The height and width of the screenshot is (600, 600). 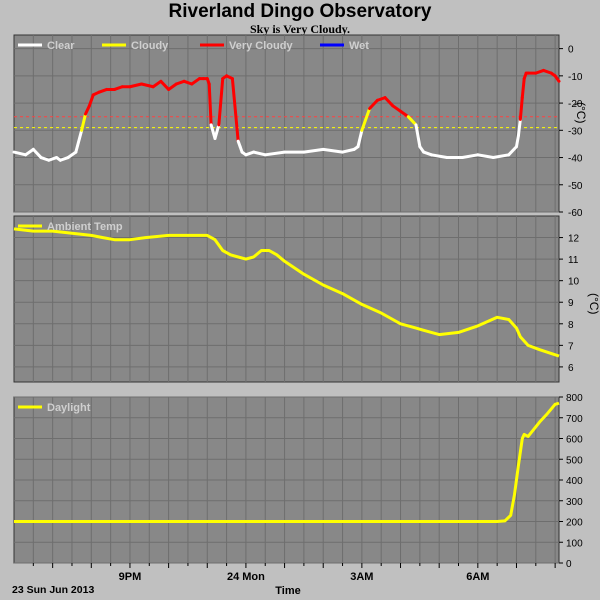 I want to click on y-tick-label: 800, so click(x=574, y=398).